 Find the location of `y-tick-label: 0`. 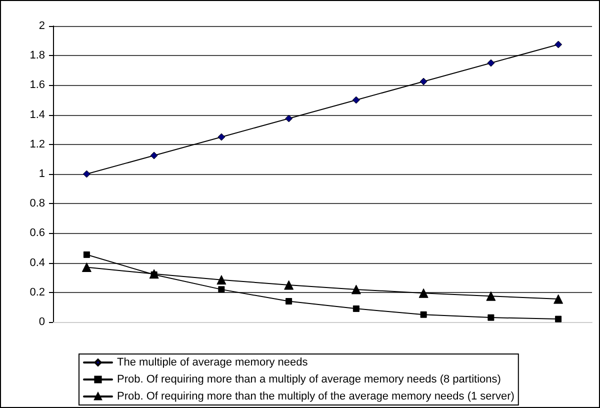

y-tick-label: 0 is located at coordinates (41, 322).